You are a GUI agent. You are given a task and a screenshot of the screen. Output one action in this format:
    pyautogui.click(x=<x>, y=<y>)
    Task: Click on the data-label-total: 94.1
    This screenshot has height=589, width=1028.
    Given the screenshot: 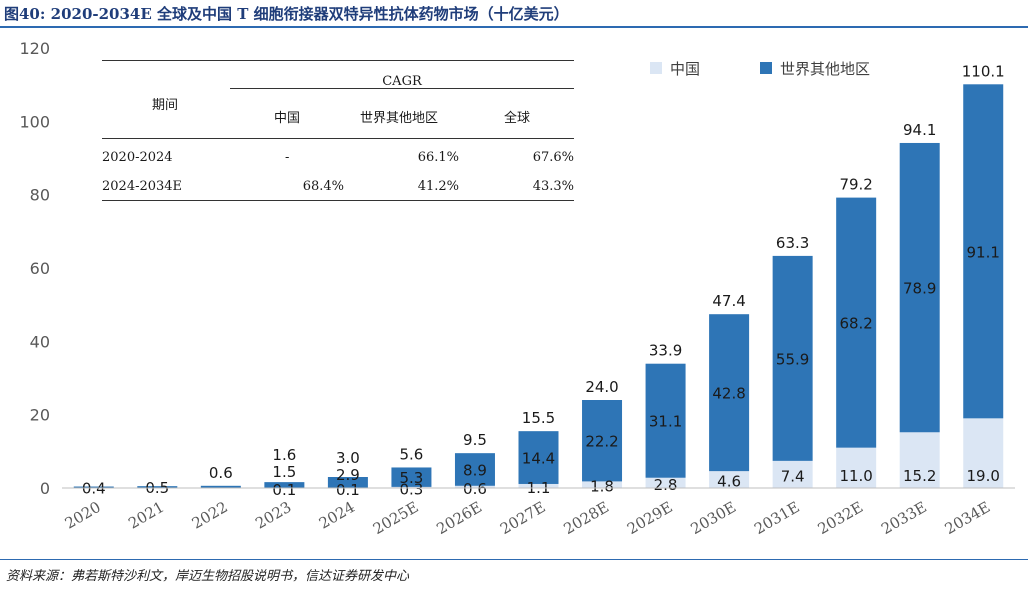 What is the action you would take?
    pyautogui.click(x=919, y=130)
    